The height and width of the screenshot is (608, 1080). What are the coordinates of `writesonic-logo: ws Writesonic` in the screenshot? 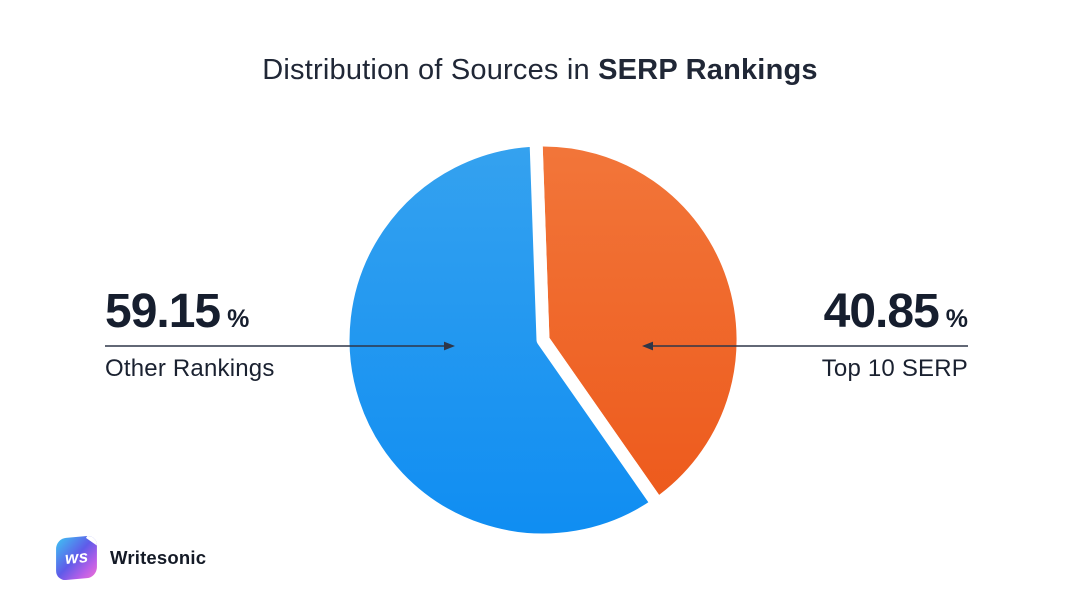 It's located at (131, 558).